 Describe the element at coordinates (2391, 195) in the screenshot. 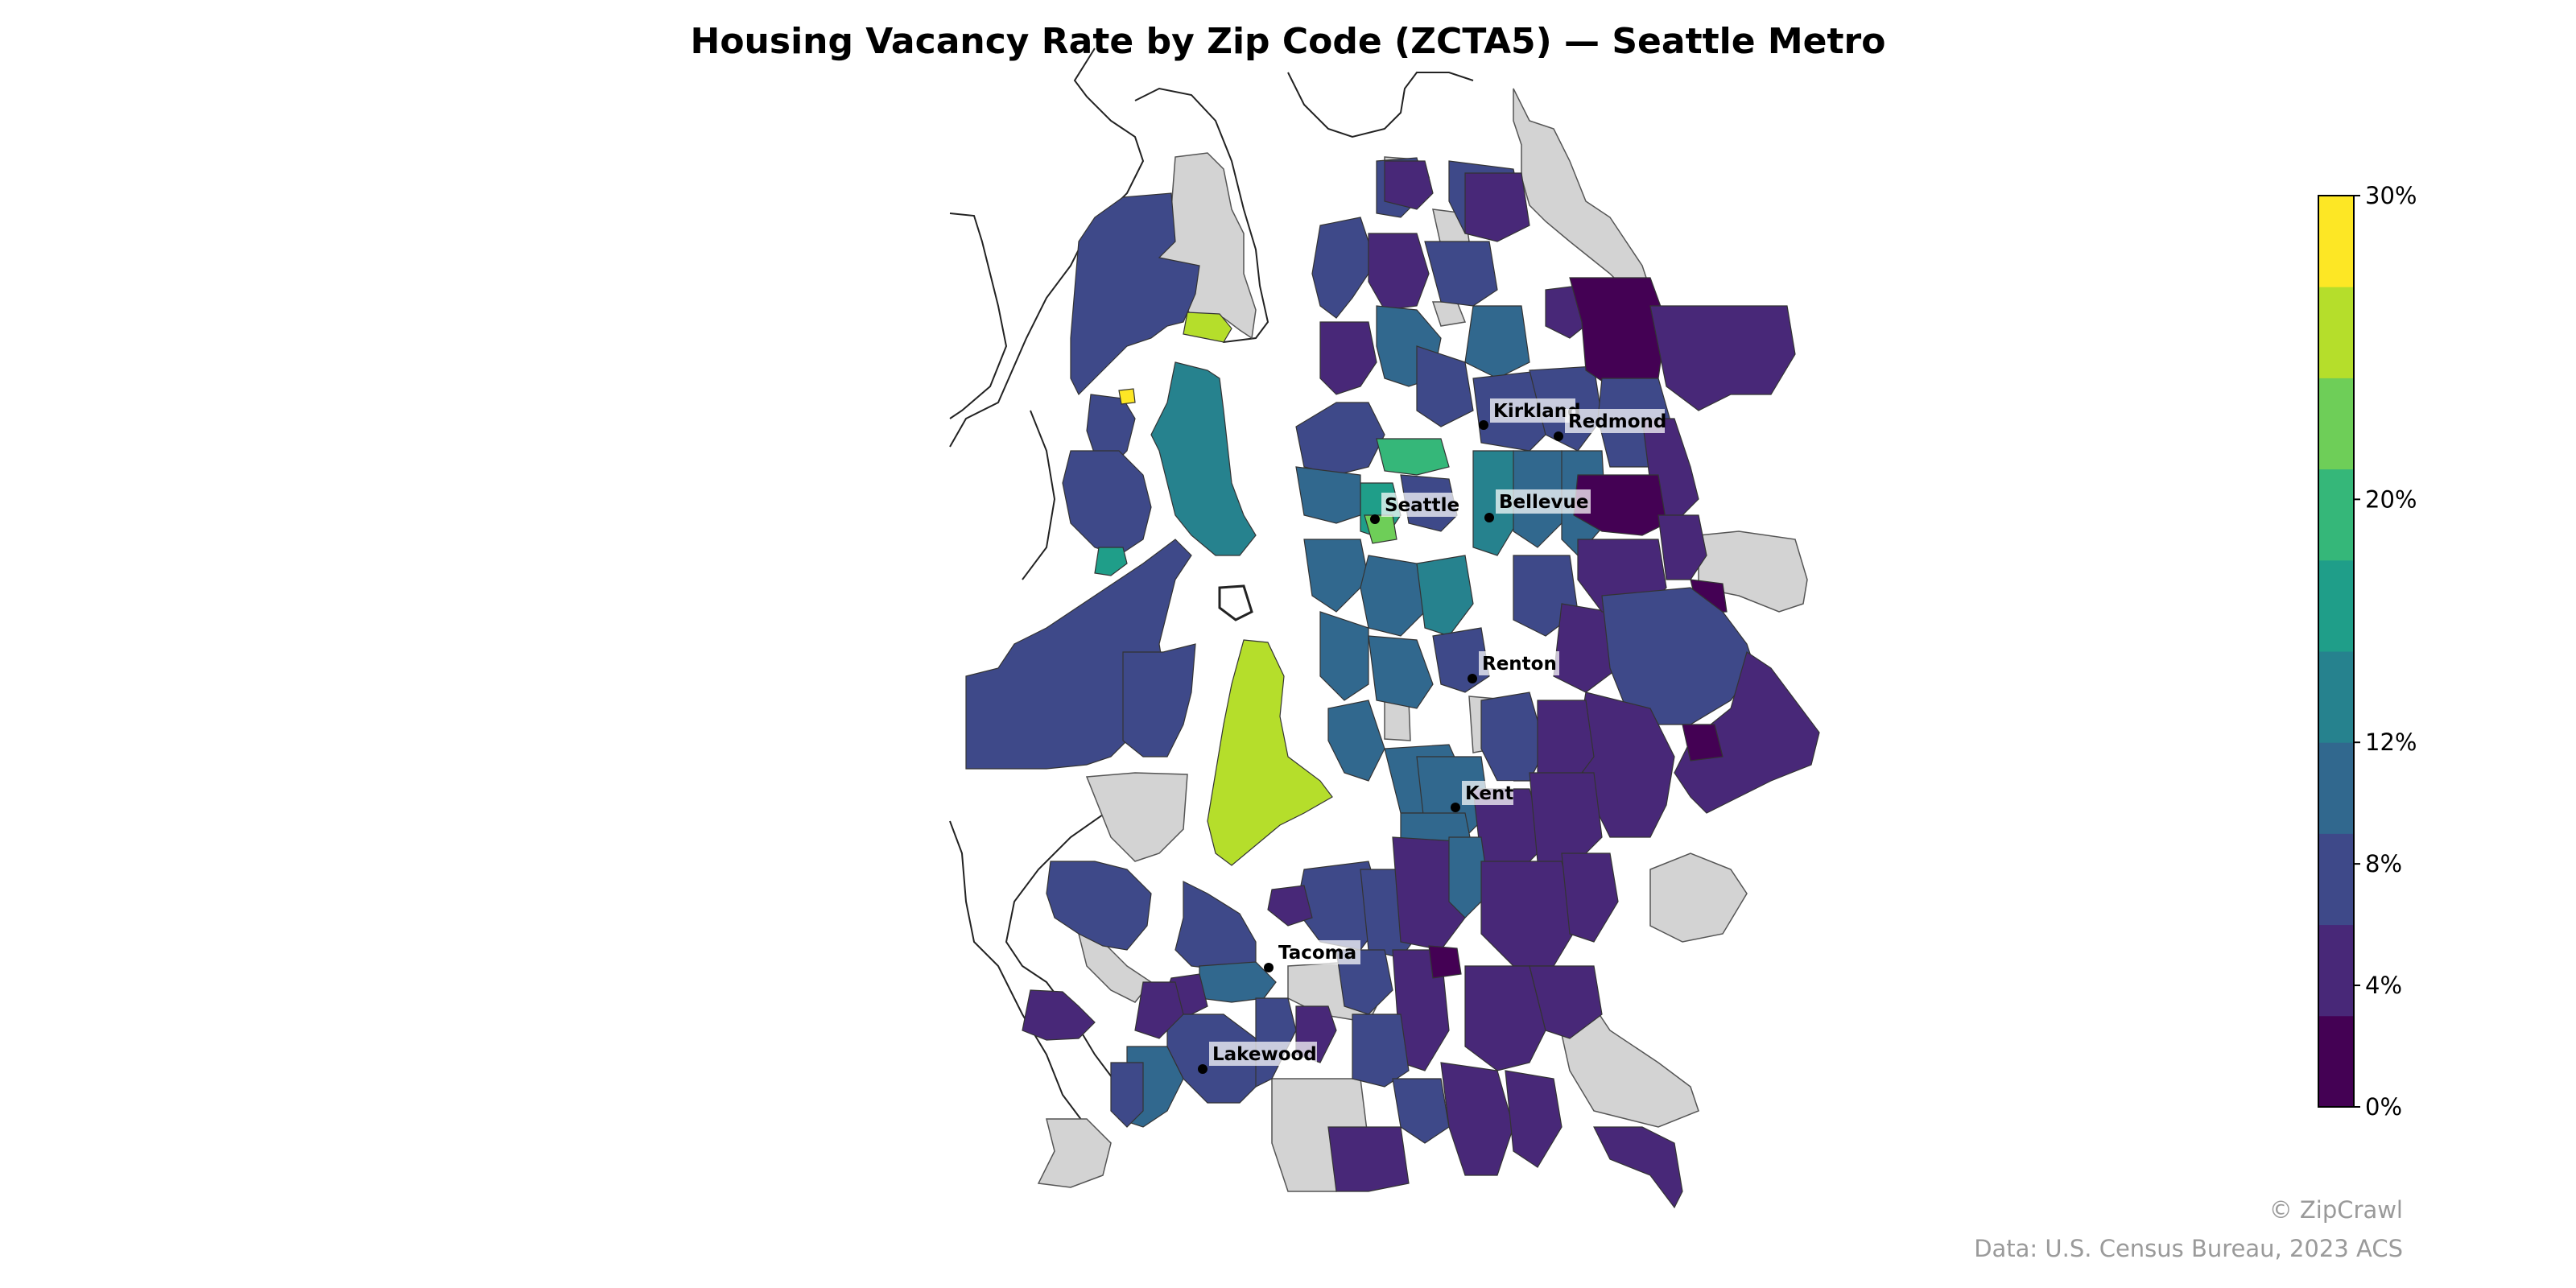

I see `colorbar-tick-label: 30%` at that location.